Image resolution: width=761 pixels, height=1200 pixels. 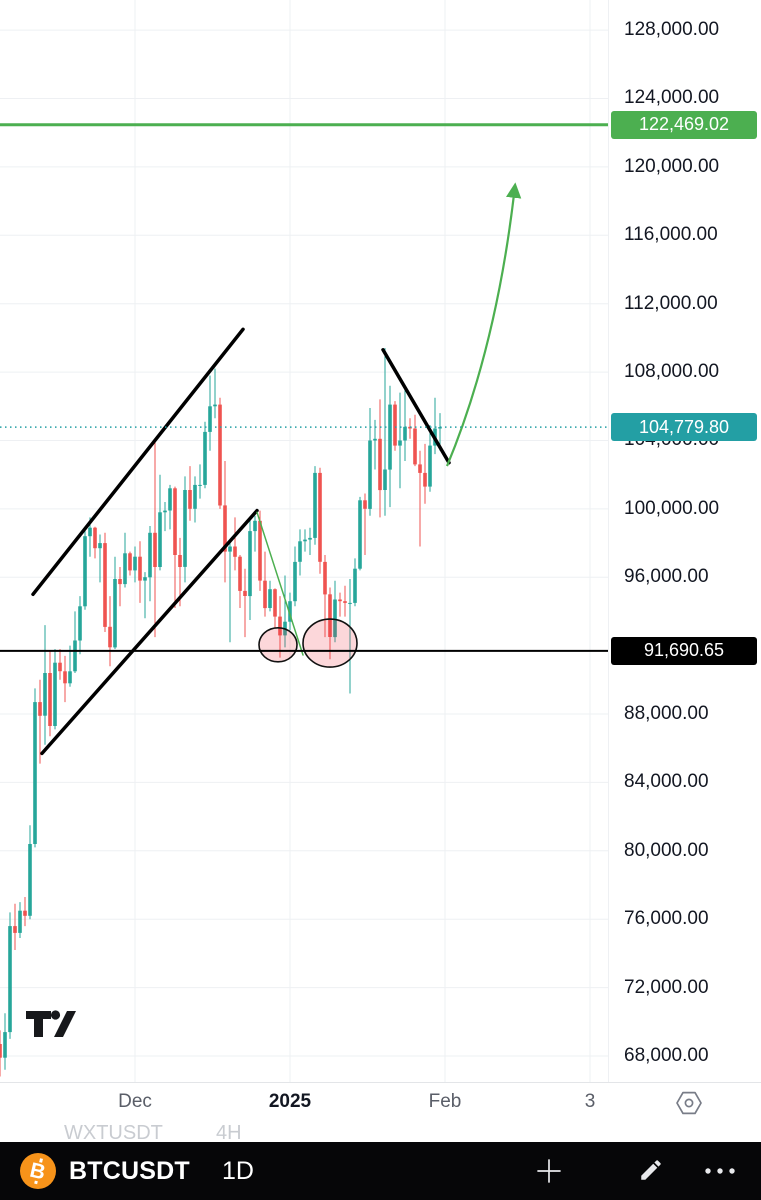 I want to click on time-label: Feb, so click(x=445, y=1101).